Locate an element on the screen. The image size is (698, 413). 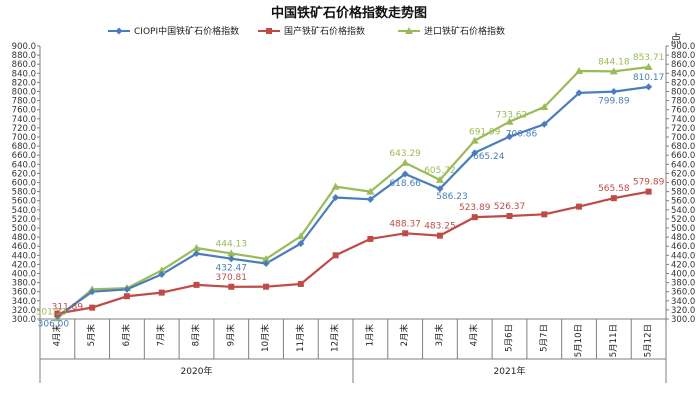
x-tick-label: 7月末 is located at coordinates (161, 335).